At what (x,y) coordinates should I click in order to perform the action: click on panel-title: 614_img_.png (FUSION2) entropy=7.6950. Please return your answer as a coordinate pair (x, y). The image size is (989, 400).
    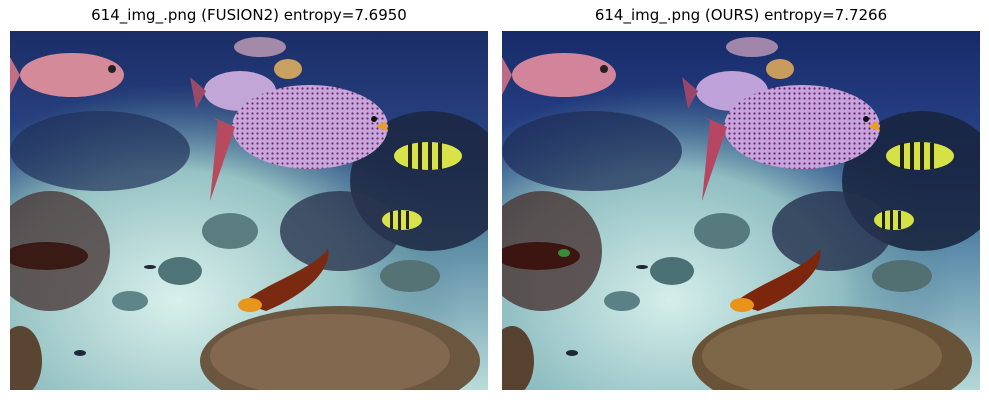
    Looking at the image, I should click on (249, 15).